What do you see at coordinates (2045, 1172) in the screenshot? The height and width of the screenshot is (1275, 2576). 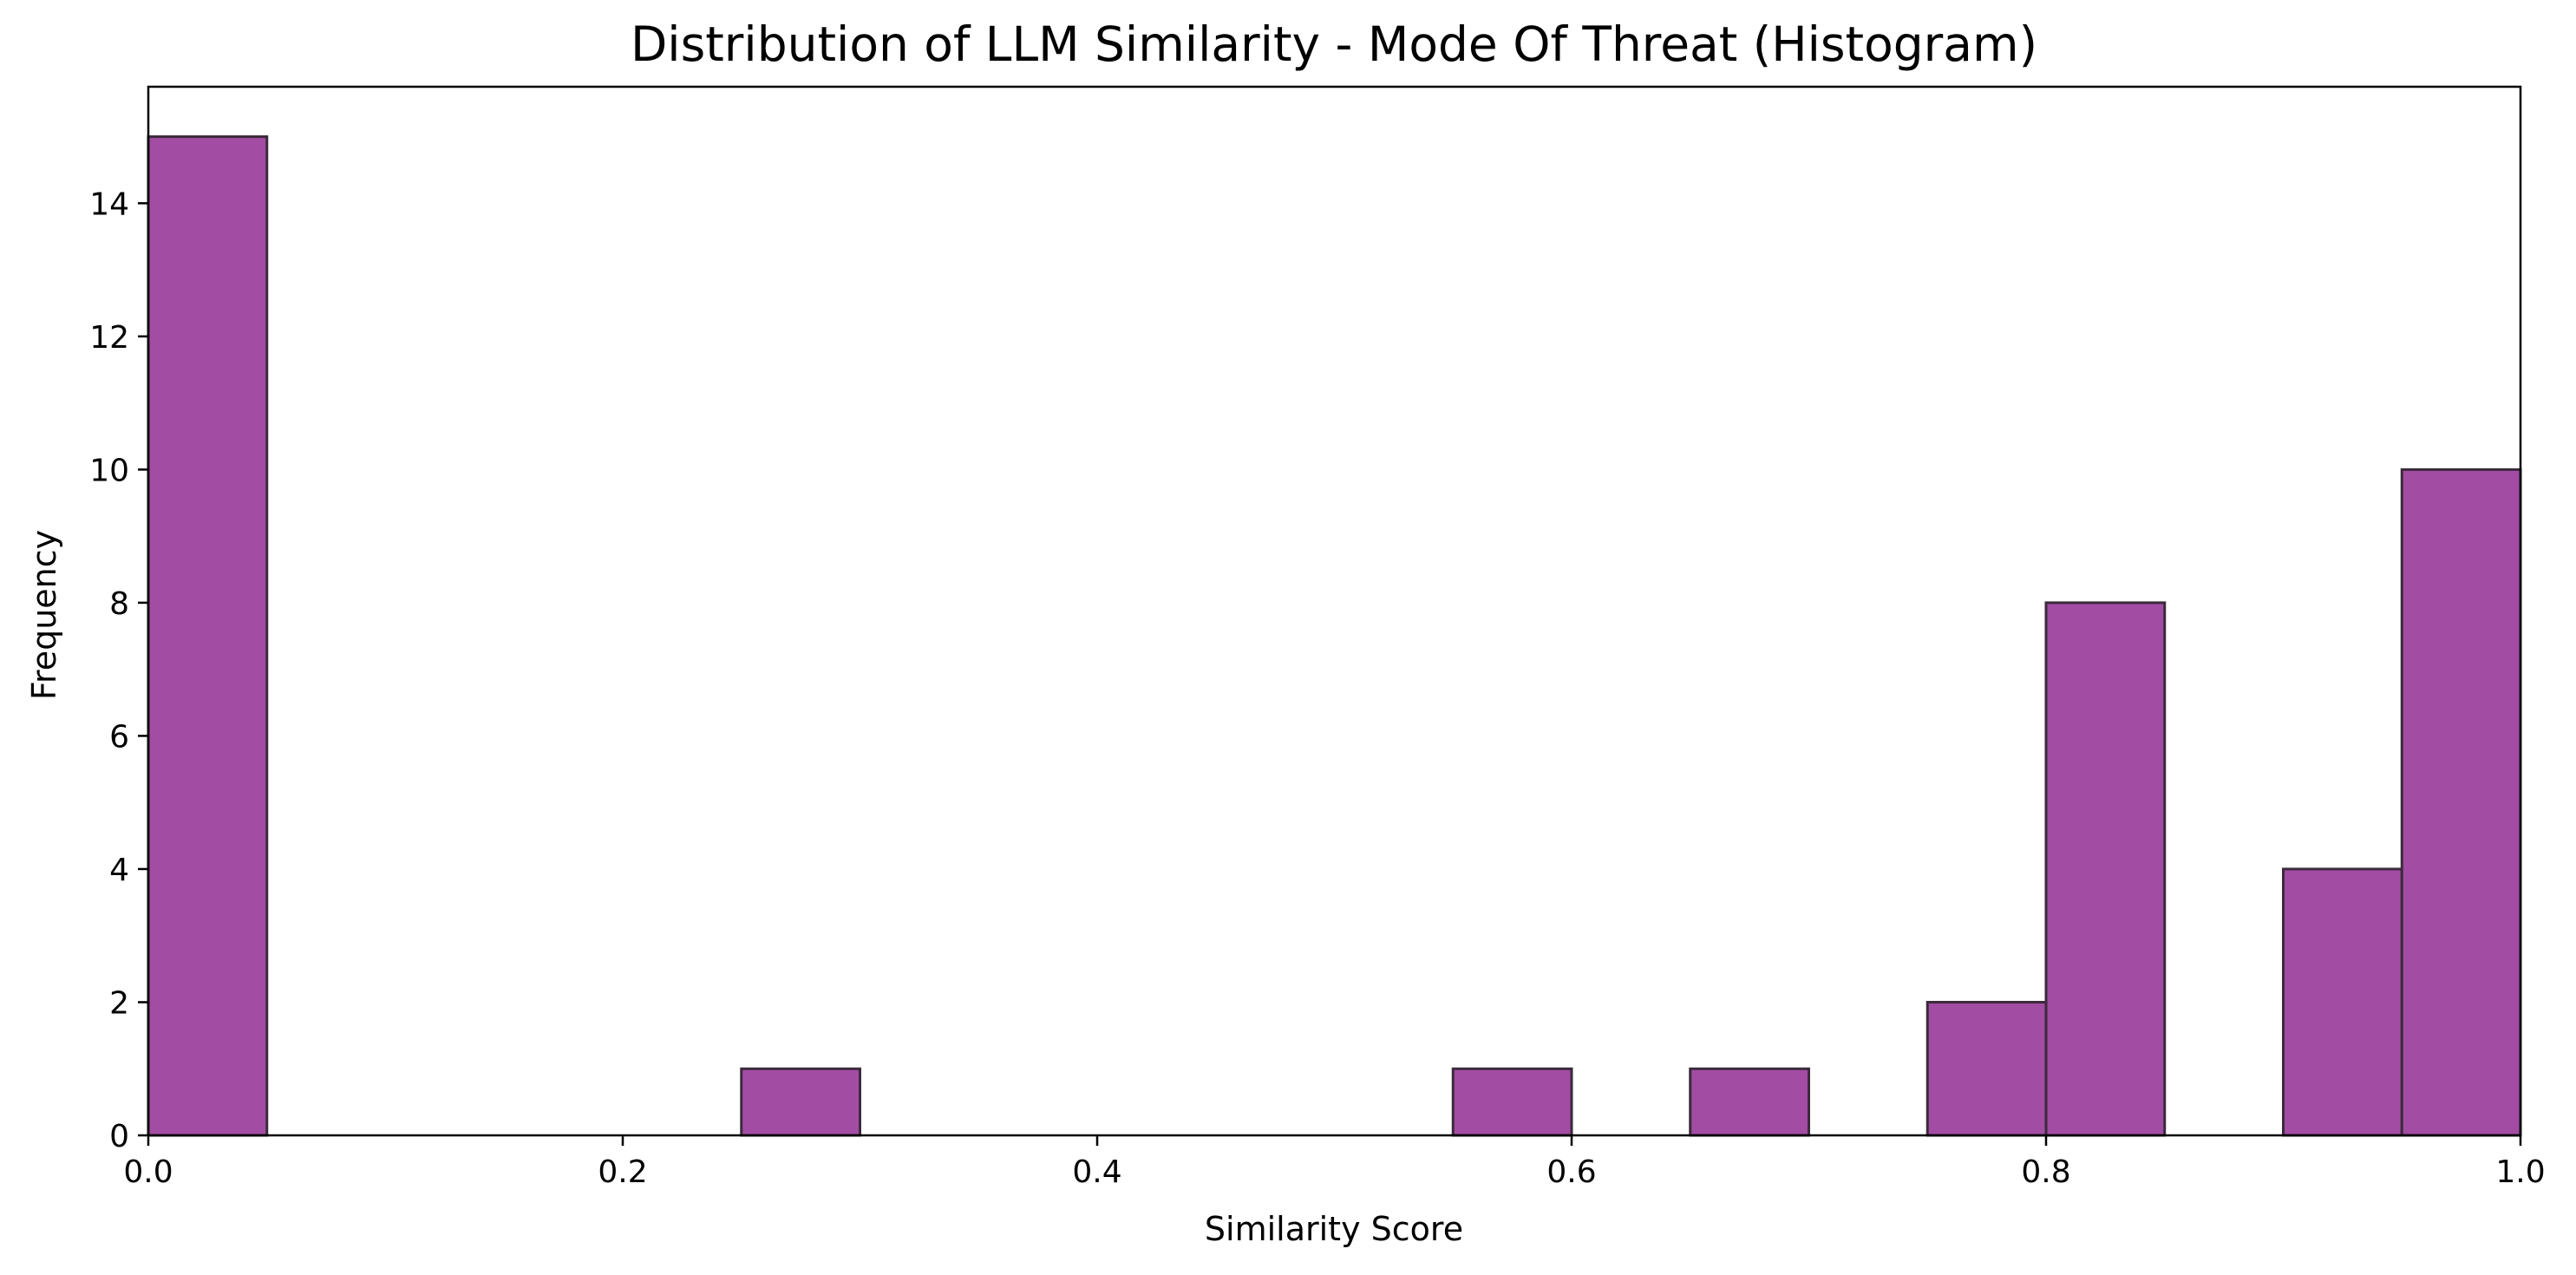 I see `x-tick-label: 0.8` at bounding box center [2045, 1172].